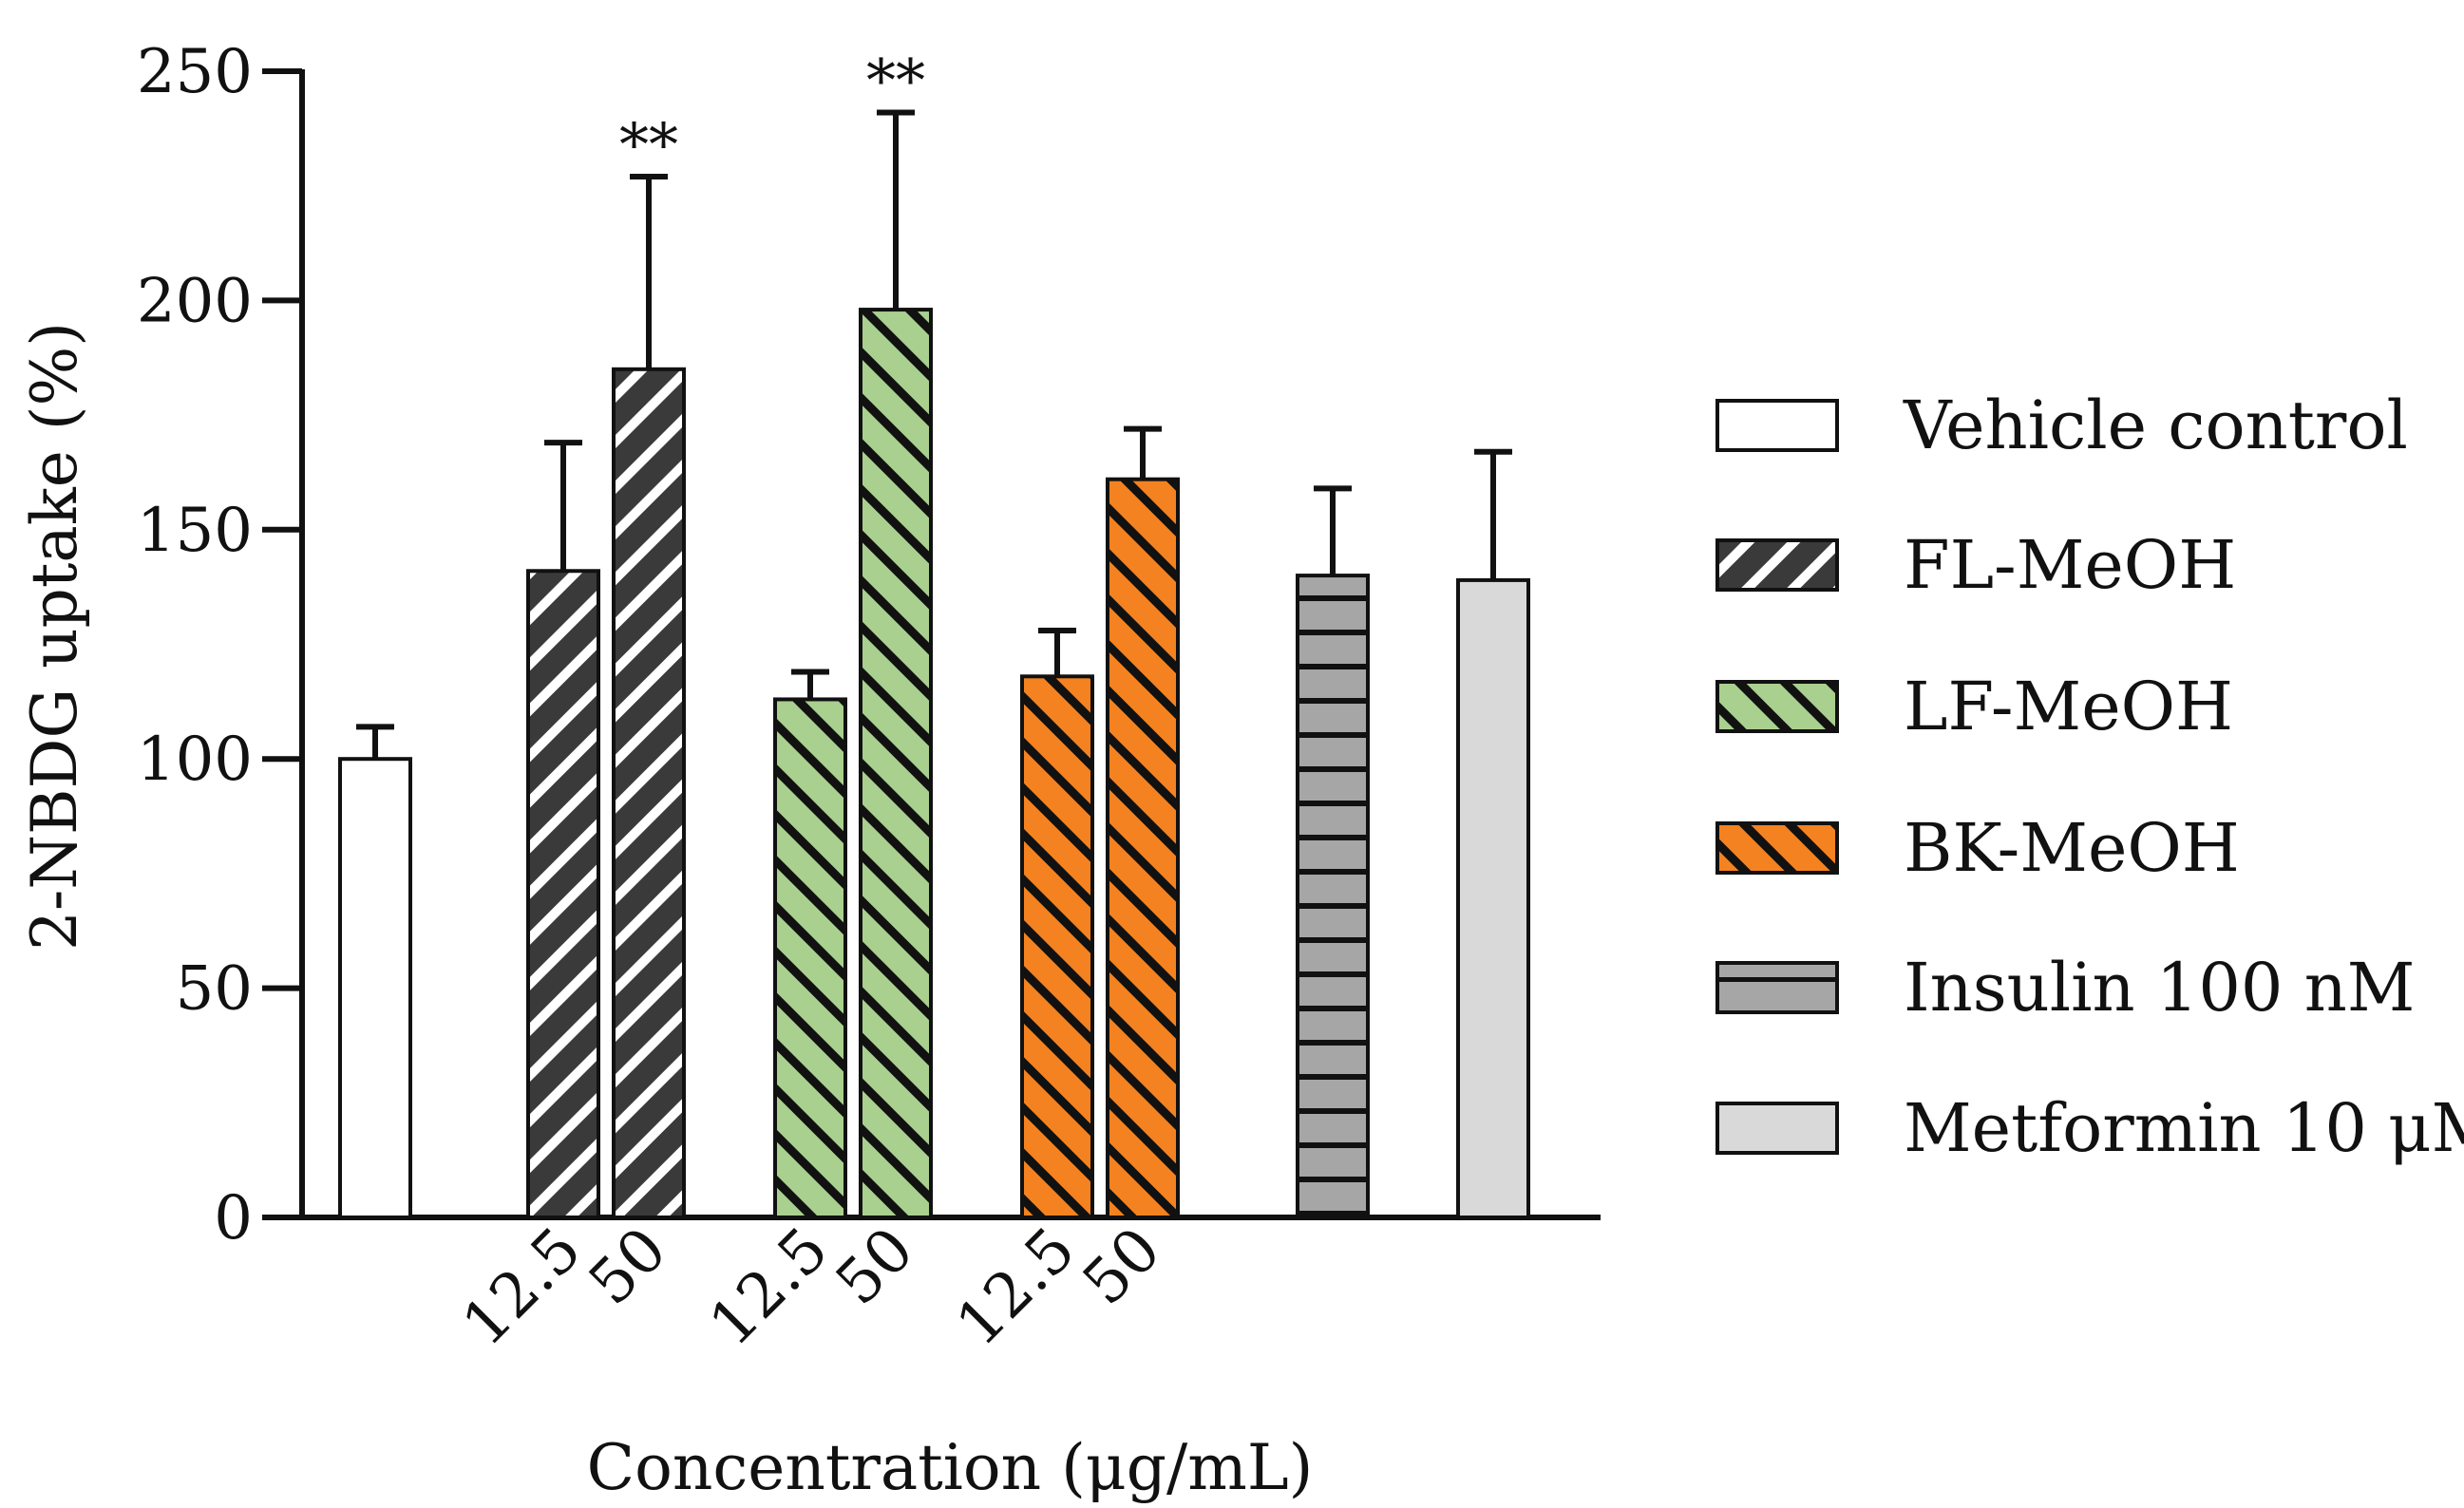 Image resolution: width=2464 pixels, height=1508 pixels. Describe the element at coordinates (195, 301) in the screenshot. I see `y-tick-label-200: 200` at that location.